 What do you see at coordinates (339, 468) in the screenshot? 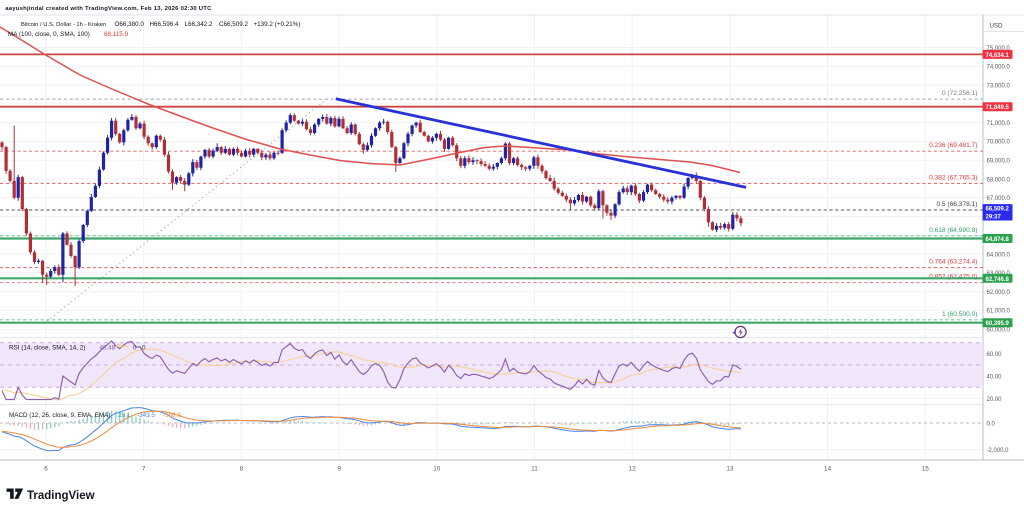
I see `svg-text: 9` at bounding box center [339, 468].